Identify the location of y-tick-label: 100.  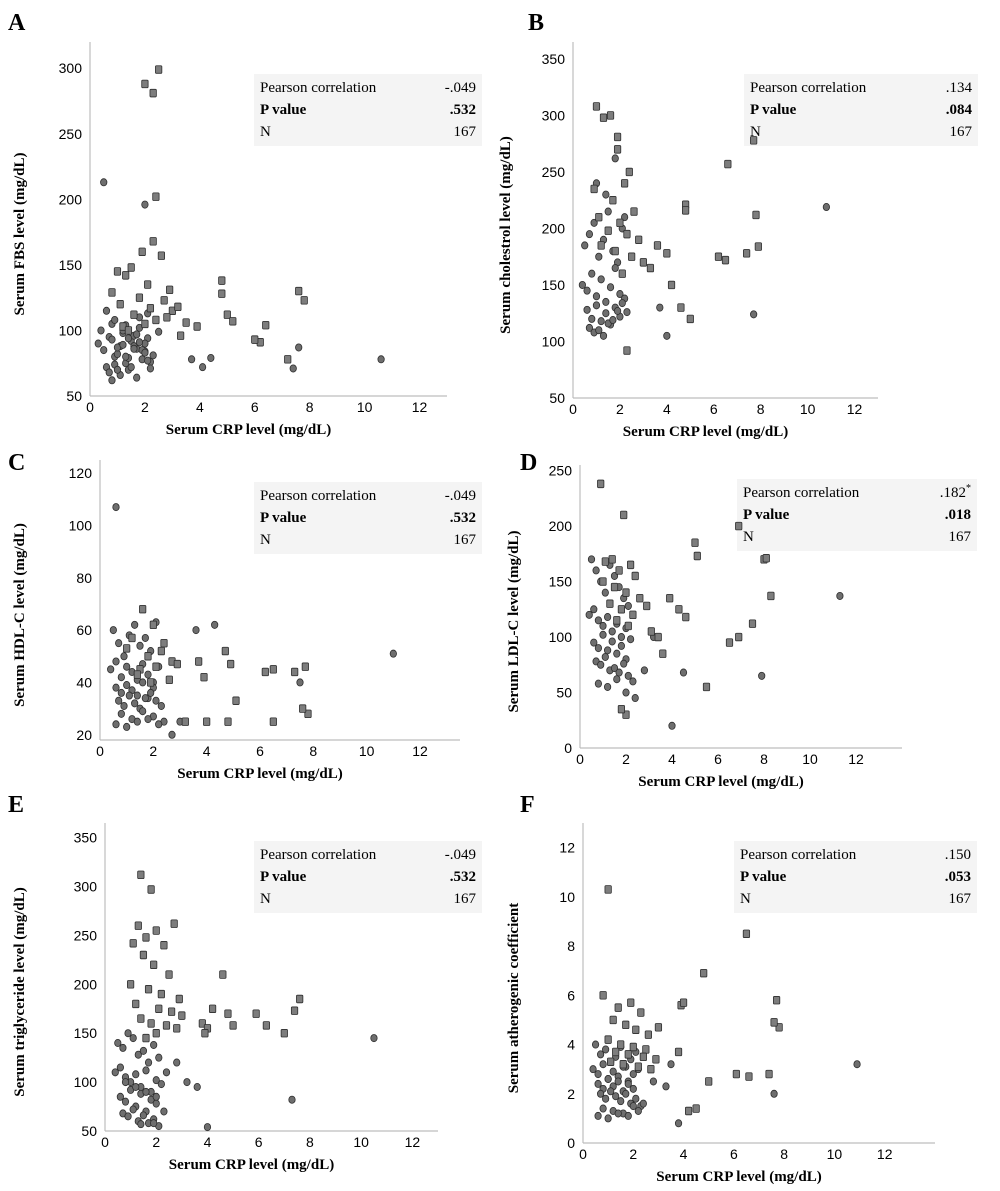
(86, 1082).